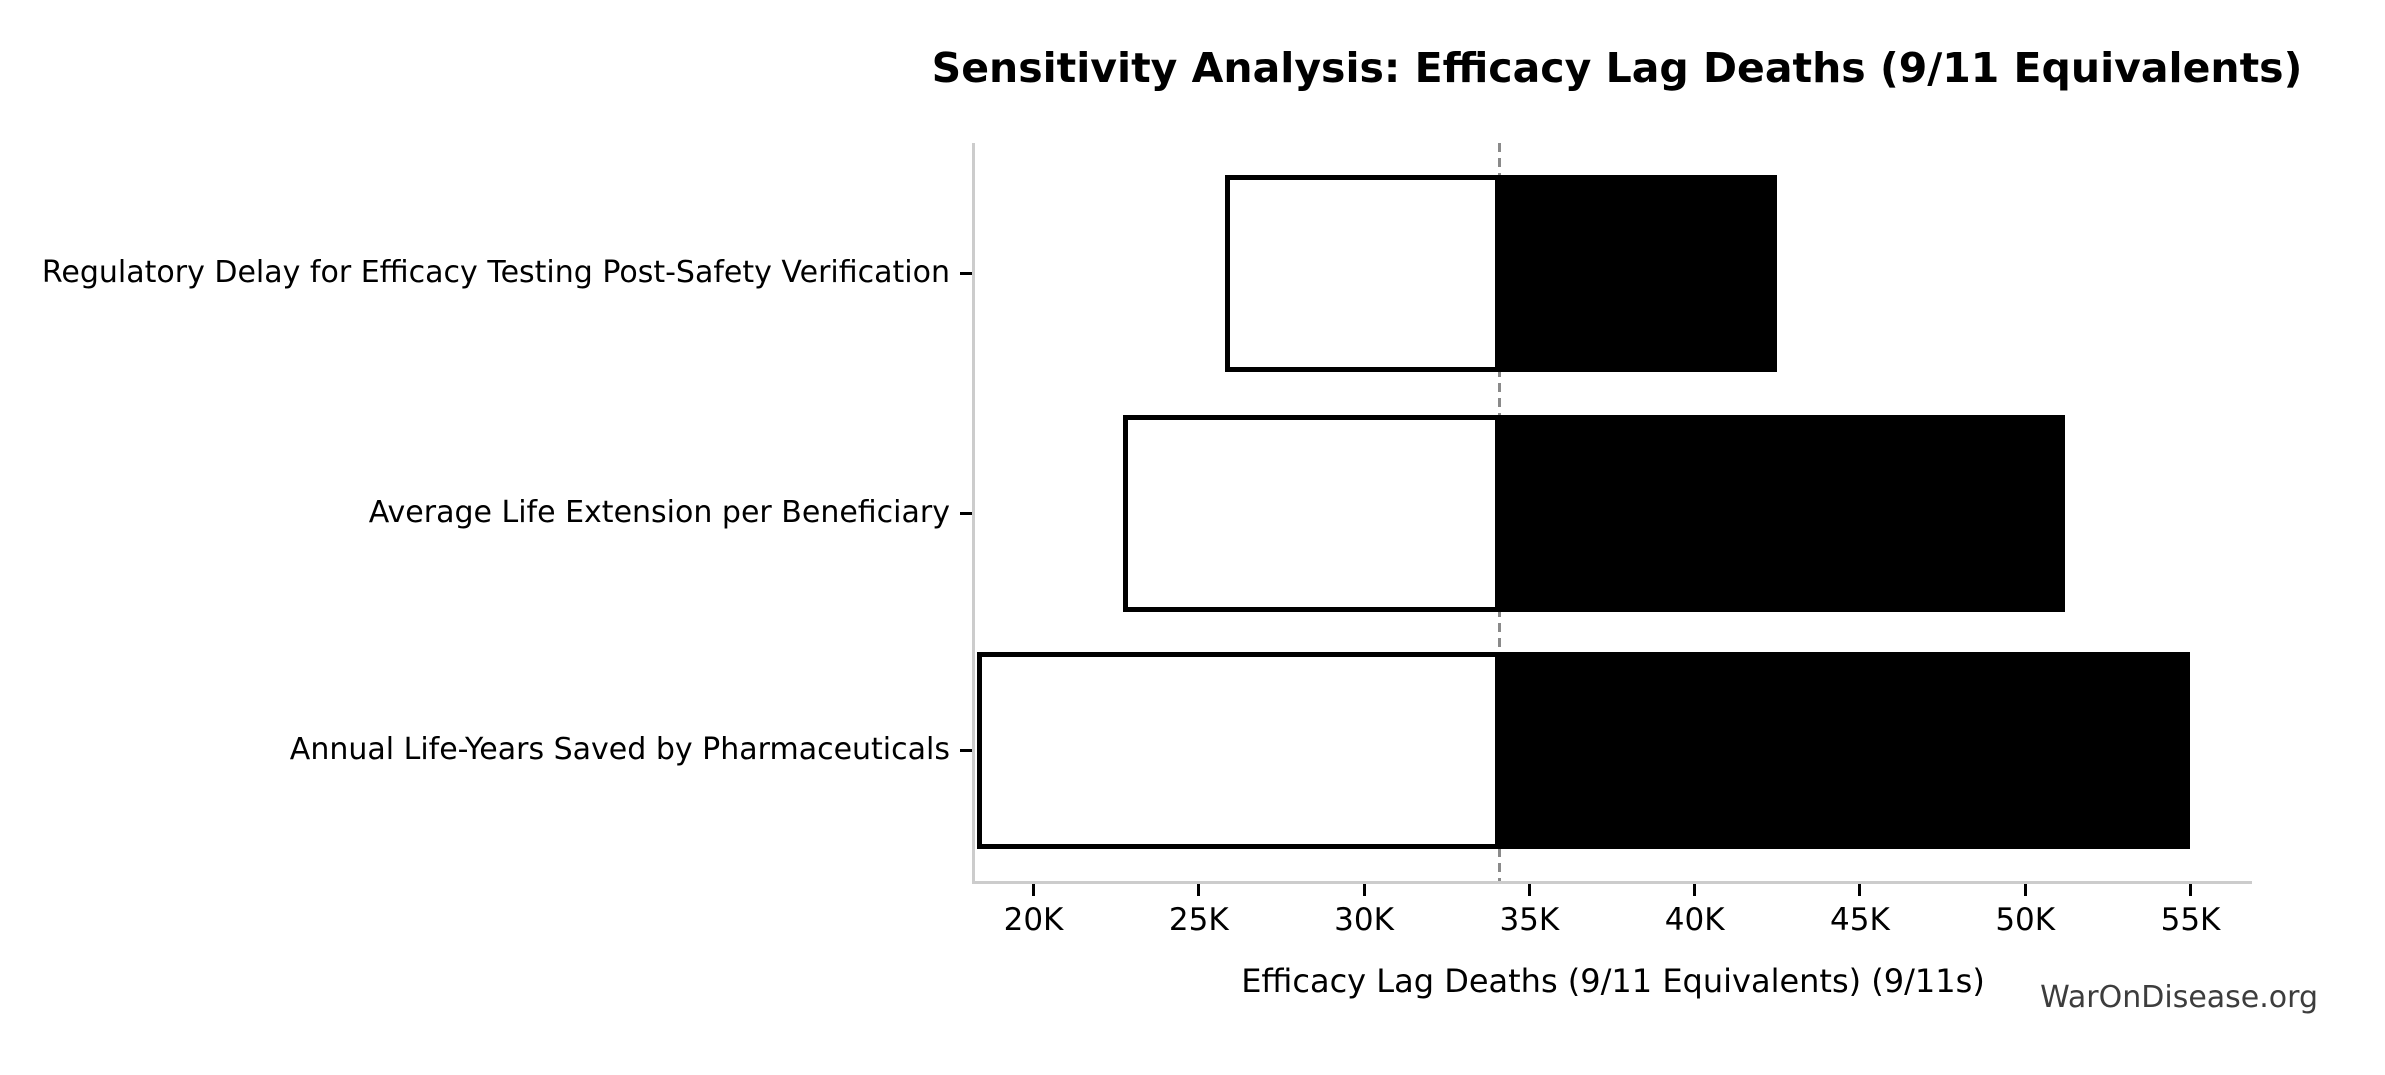  I want to click on x-tick-label: 50K, so click(2025, 920).